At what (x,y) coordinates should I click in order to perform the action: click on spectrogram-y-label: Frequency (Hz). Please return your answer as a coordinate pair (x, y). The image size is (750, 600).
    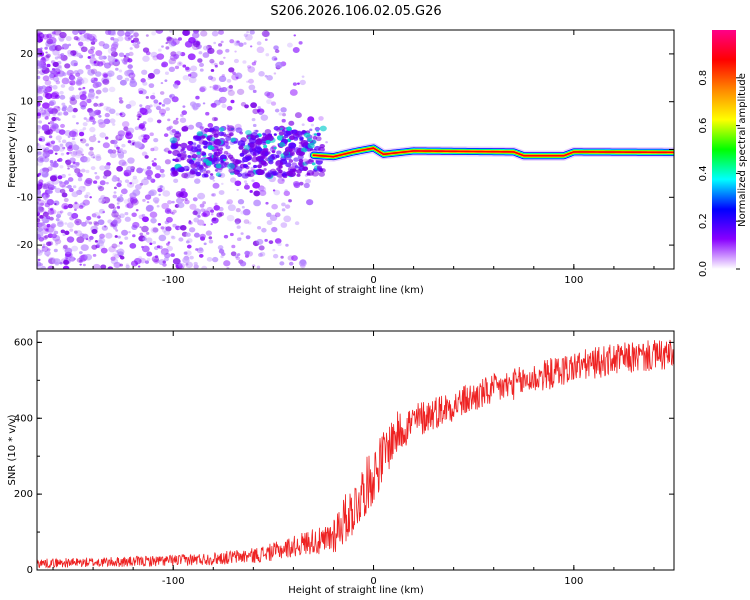
    Looking at the image, I should click on (12, 150).